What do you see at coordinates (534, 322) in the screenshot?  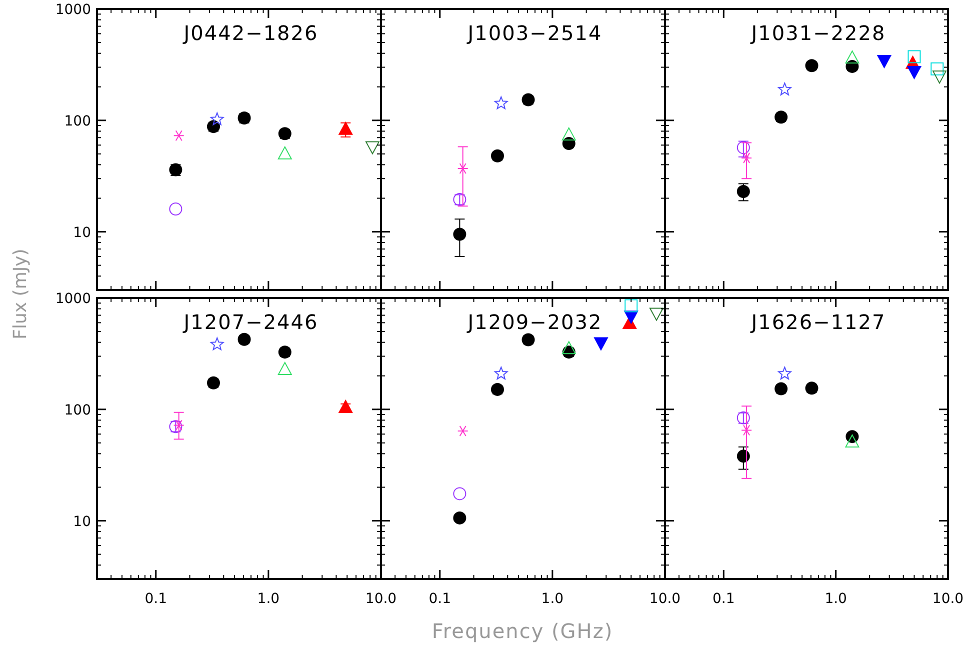 I see `text: J1209−2032` at bounding box center [534, 322].